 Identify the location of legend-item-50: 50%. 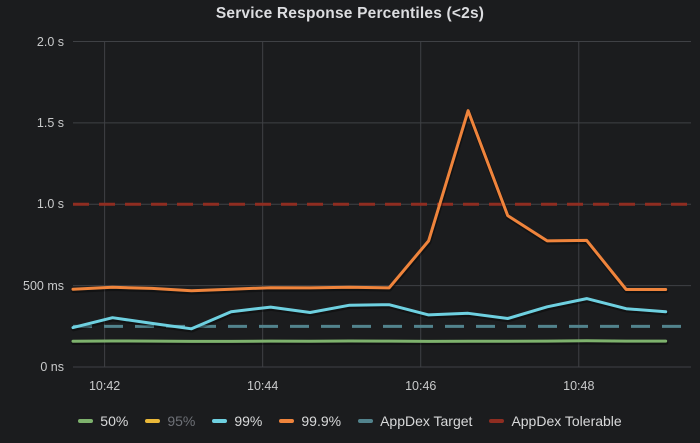
(103, 421).